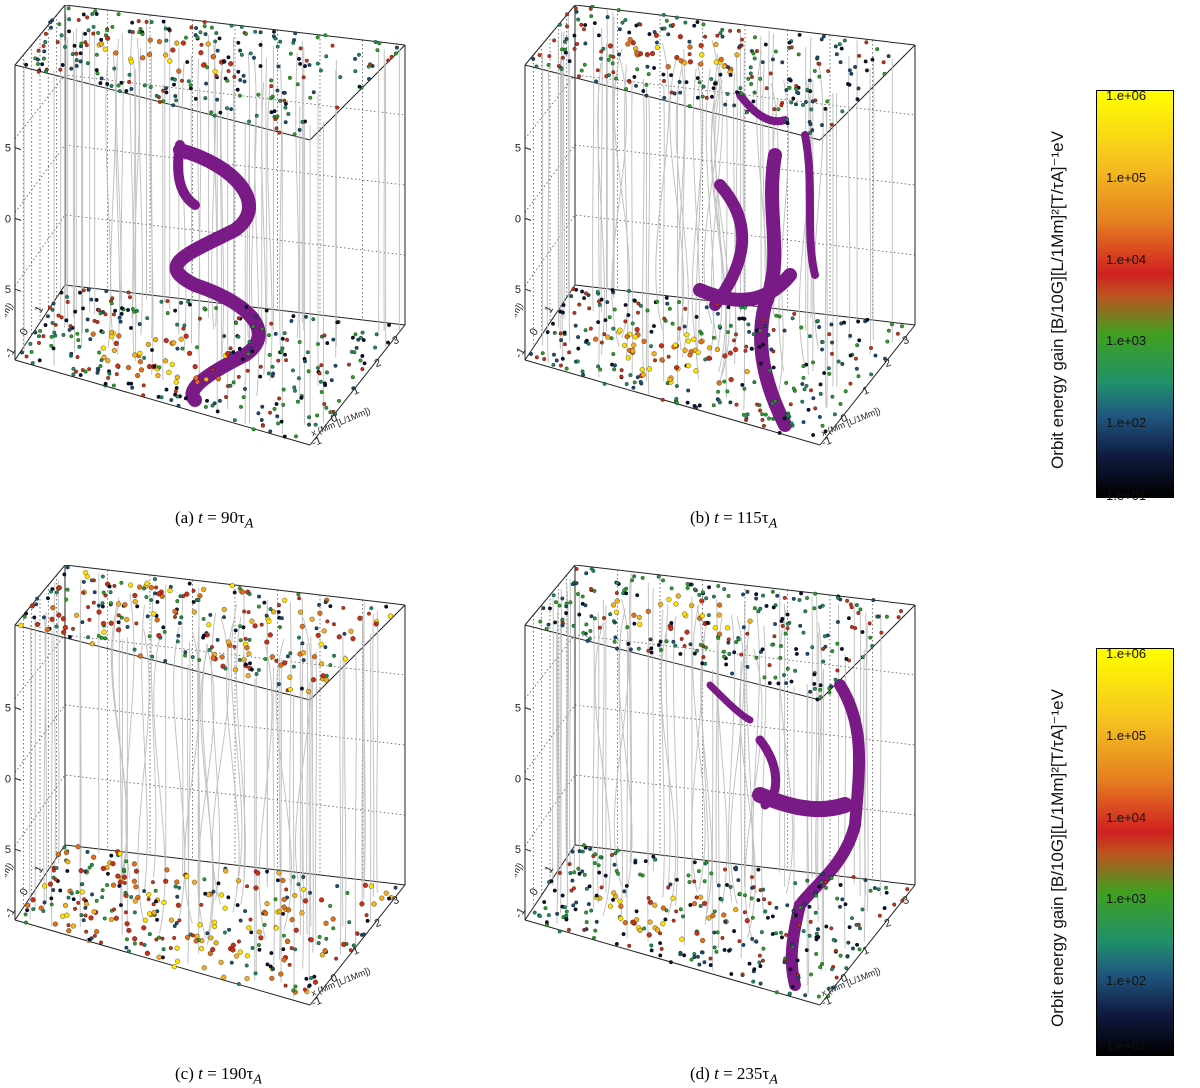  What do you see at coordinates (24, 891) in the screenshot?
I see `y-tick-label: 0` at bounding box center [24, 891].